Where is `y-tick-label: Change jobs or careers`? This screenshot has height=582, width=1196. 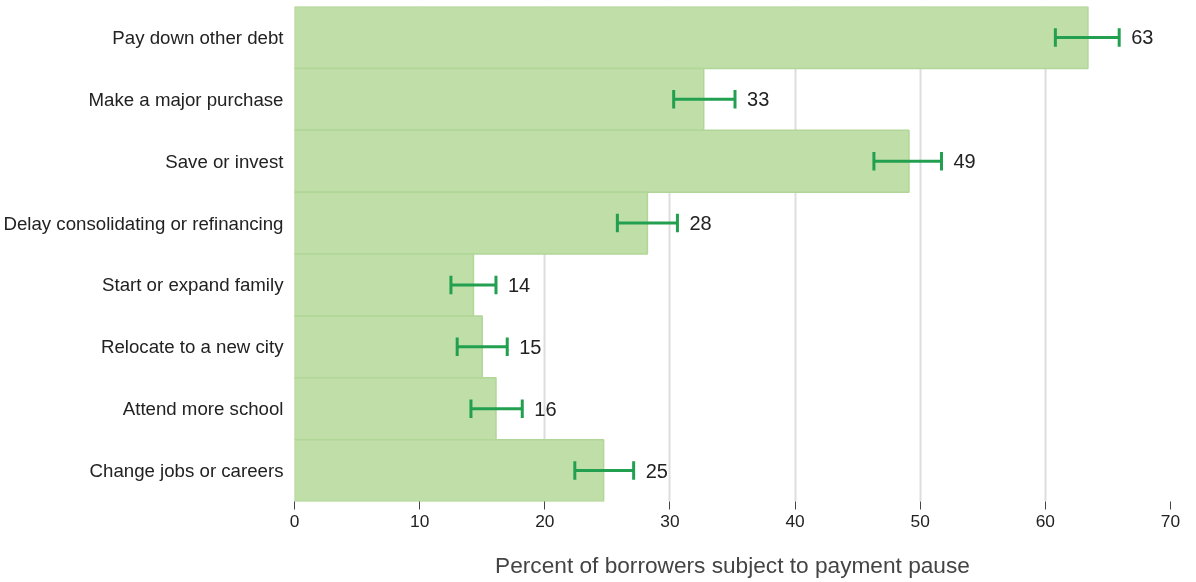 y-tick-label: Change jobs or careers is located at coordinates (186, 471).